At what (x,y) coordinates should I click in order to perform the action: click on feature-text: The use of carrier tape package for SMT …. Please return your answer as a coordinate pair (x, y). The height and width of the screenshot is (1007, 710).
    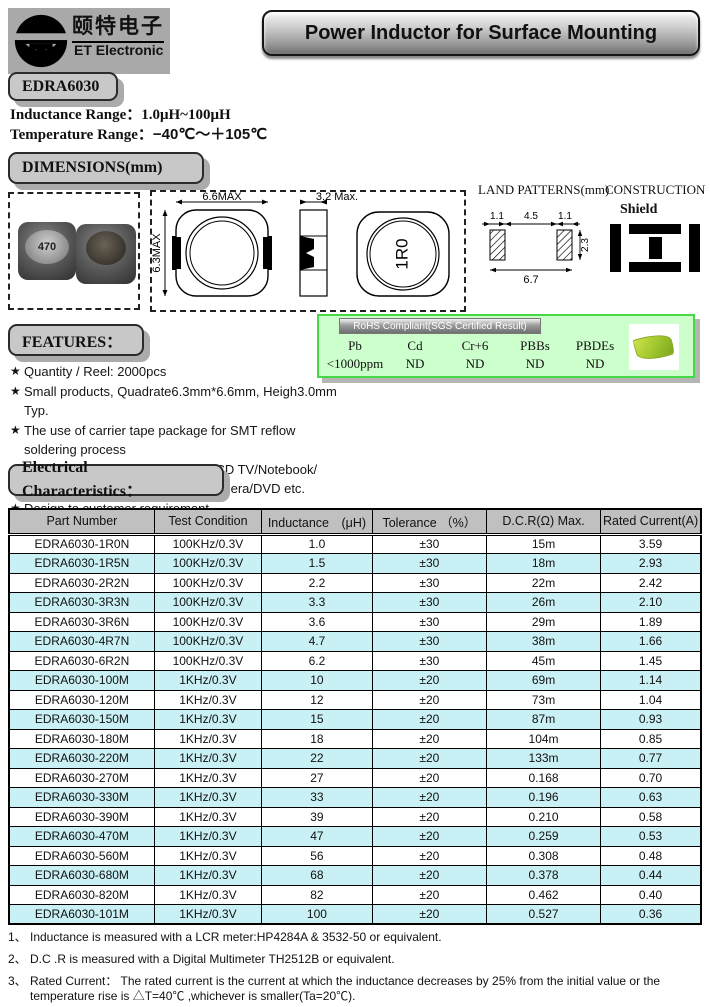
    Looking at the image, I should click on (160, 440).